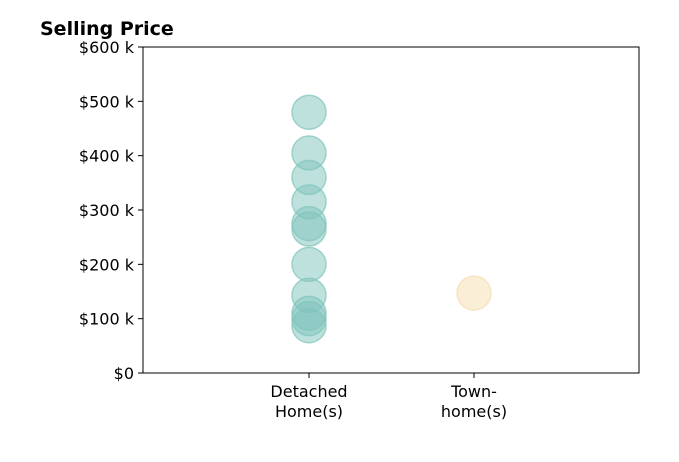  I want to click on x-tick-label: home(s), so click(474, 411).